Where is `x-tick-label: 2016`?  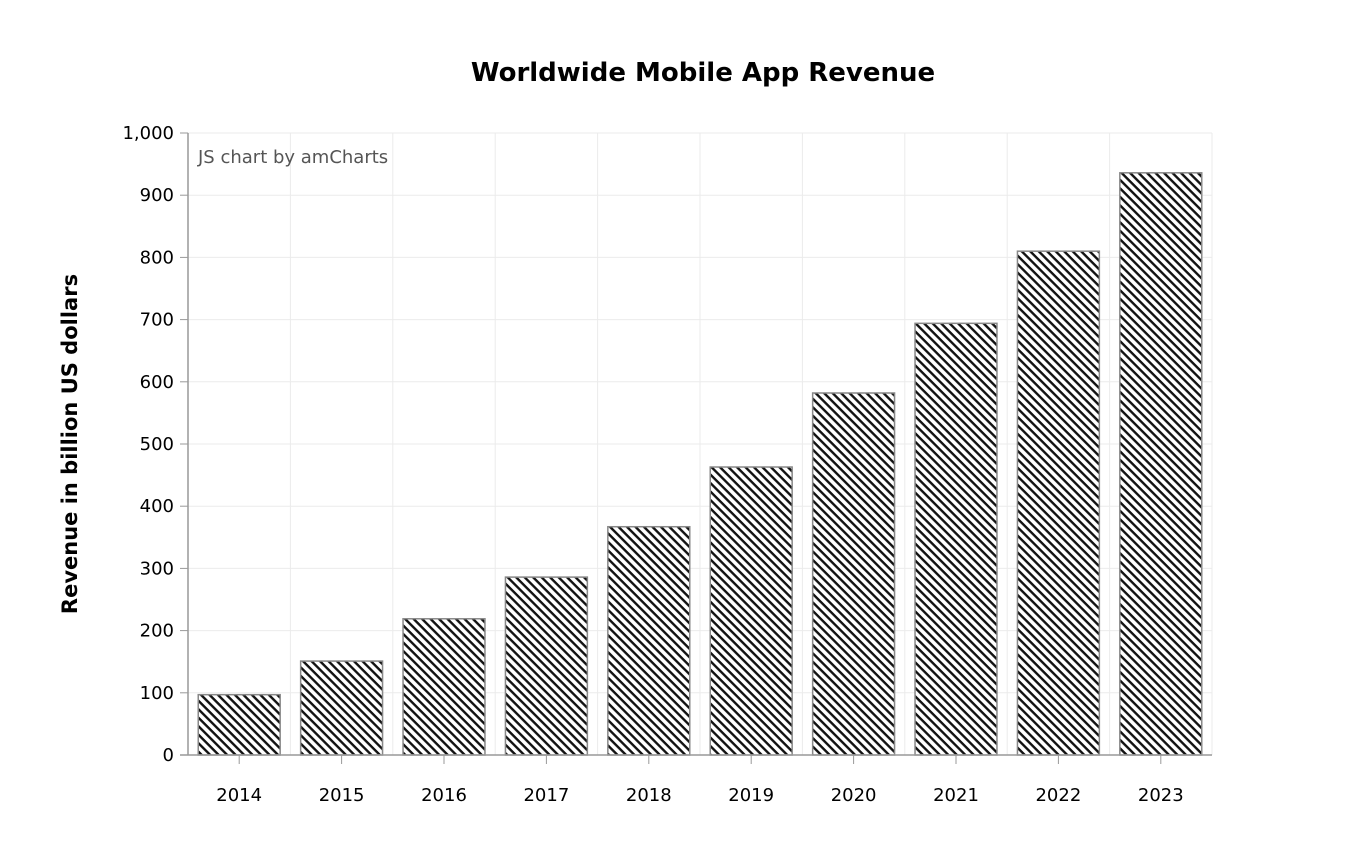 x-tick-label: 2016 is located at coordinates (444, 795).